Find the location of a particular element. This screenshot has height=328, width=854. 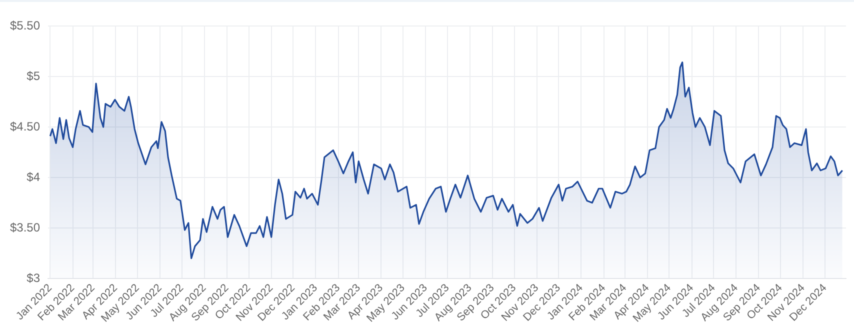

y-tick-label: $5.50 is located at coordinates (25, 25).